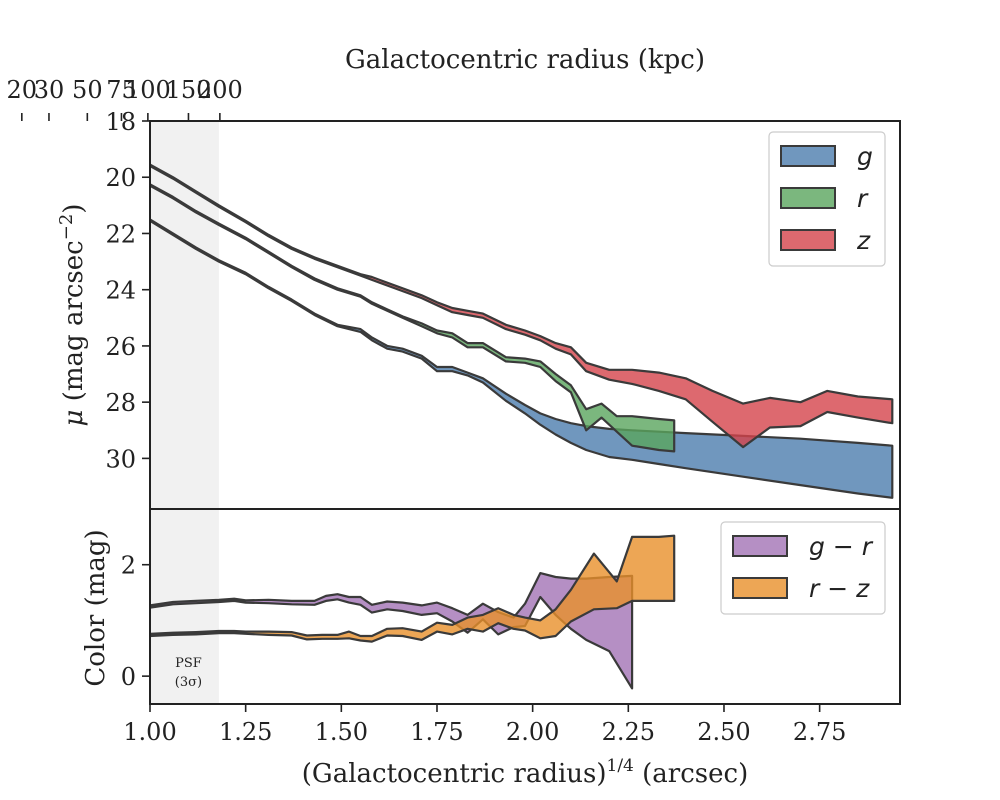 Image resolution: width=1000 pixels, height=800 pixels. Describe the element at coordinates (128, 677) in the screenshot. I see `y-tick-label: 0` at that location.